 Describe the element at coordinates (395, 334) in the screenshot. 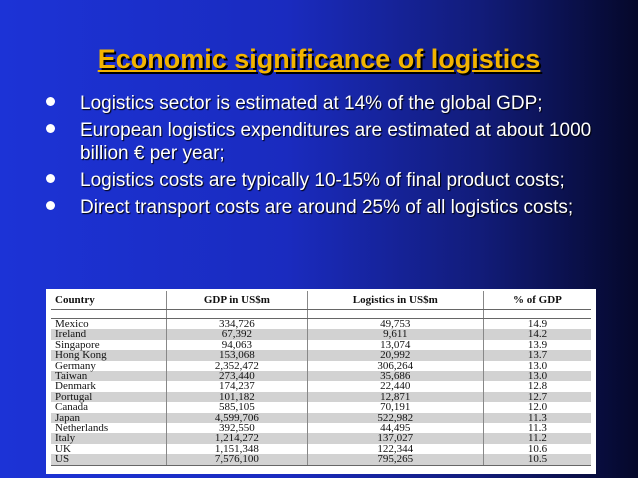

I see `cell-logistics: 9,611` at that location.